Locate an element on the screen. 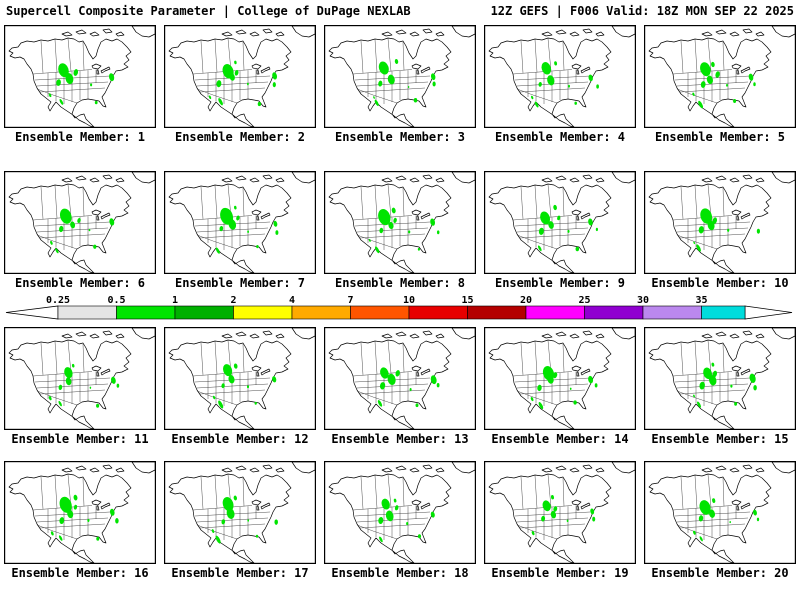 Image resolution: width=800 pixels, height=600 pixels. ensemble-map-panel: Ensemble Member: 1 is located at coordinates (80, 85).